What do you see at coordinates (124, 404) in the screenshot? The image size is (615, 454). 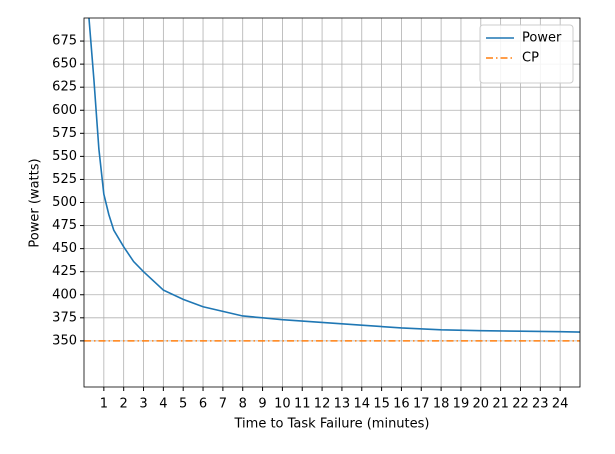 I see `x-tick-label: 2` at bounding box center [124, 404].